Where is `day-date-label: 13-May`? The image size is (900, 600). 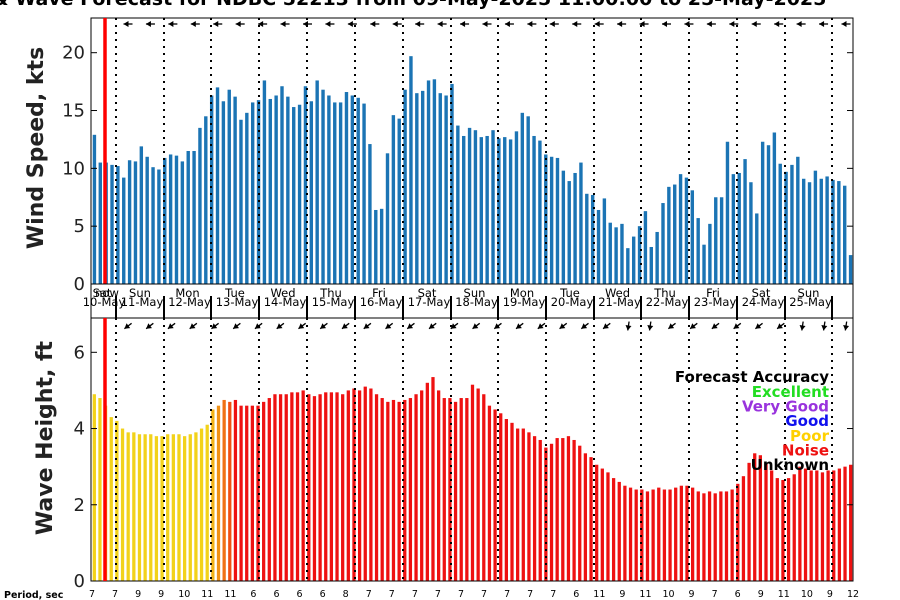 day-date-label: 13-May is located at coordinates (237, 302).